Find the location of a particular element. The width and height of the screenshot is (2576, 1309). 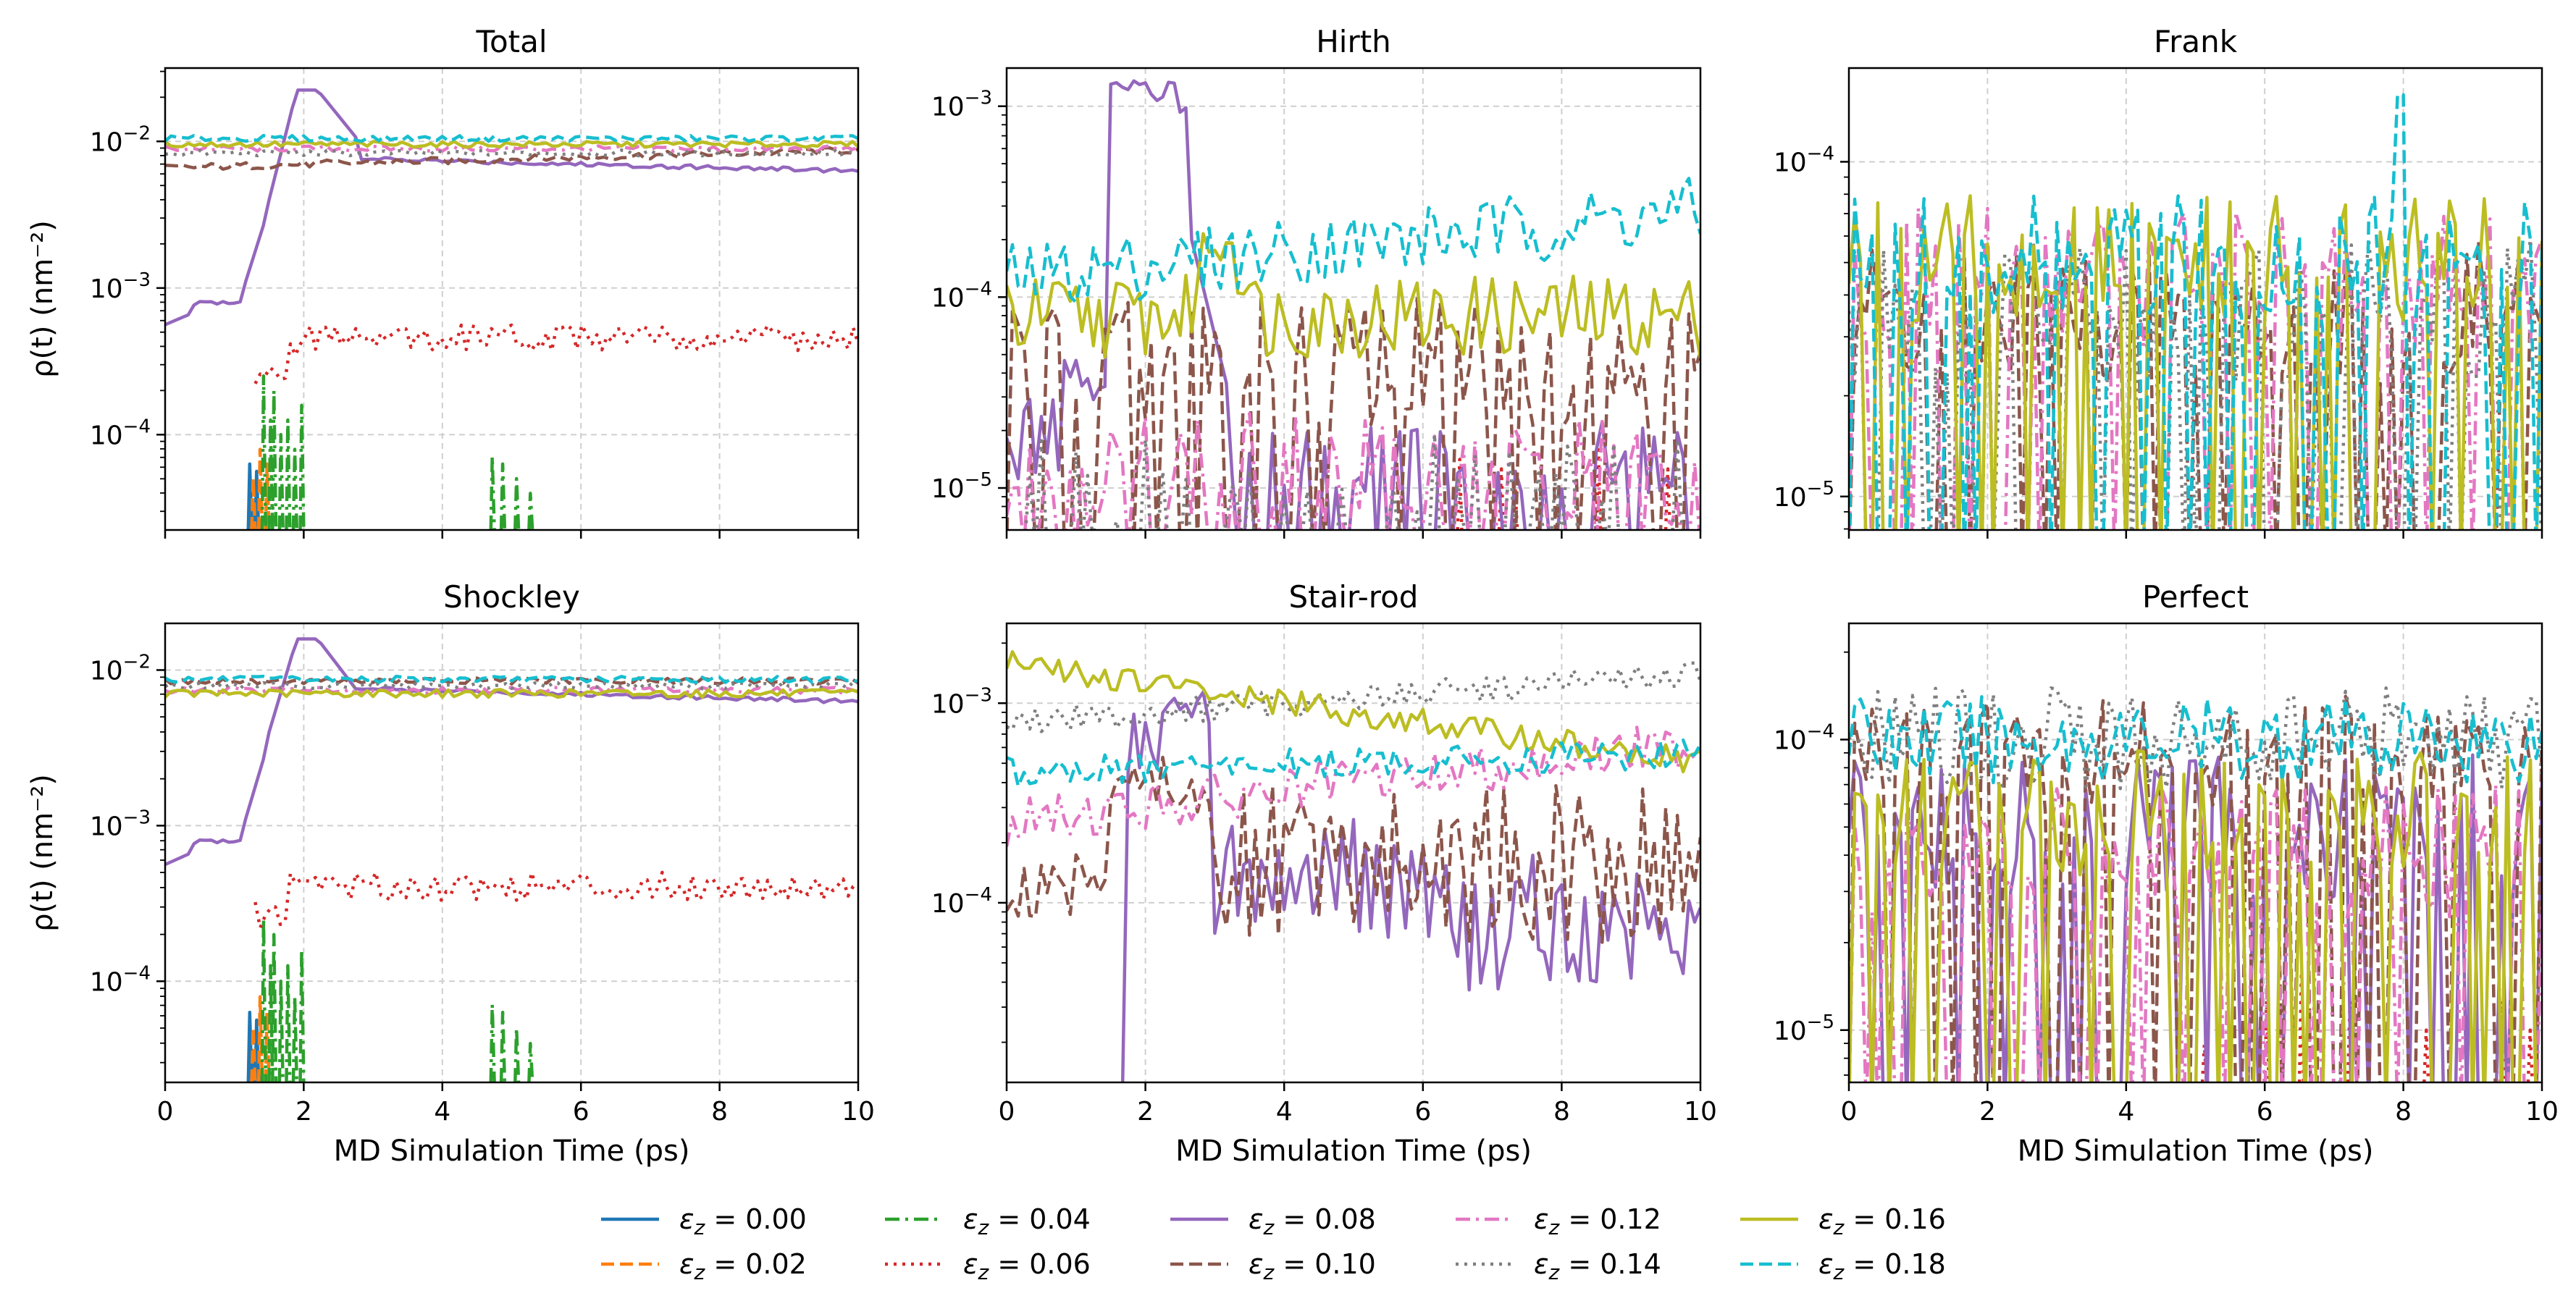

legend-label: εz = 0.12 is located at coordinates (1597, 1221).